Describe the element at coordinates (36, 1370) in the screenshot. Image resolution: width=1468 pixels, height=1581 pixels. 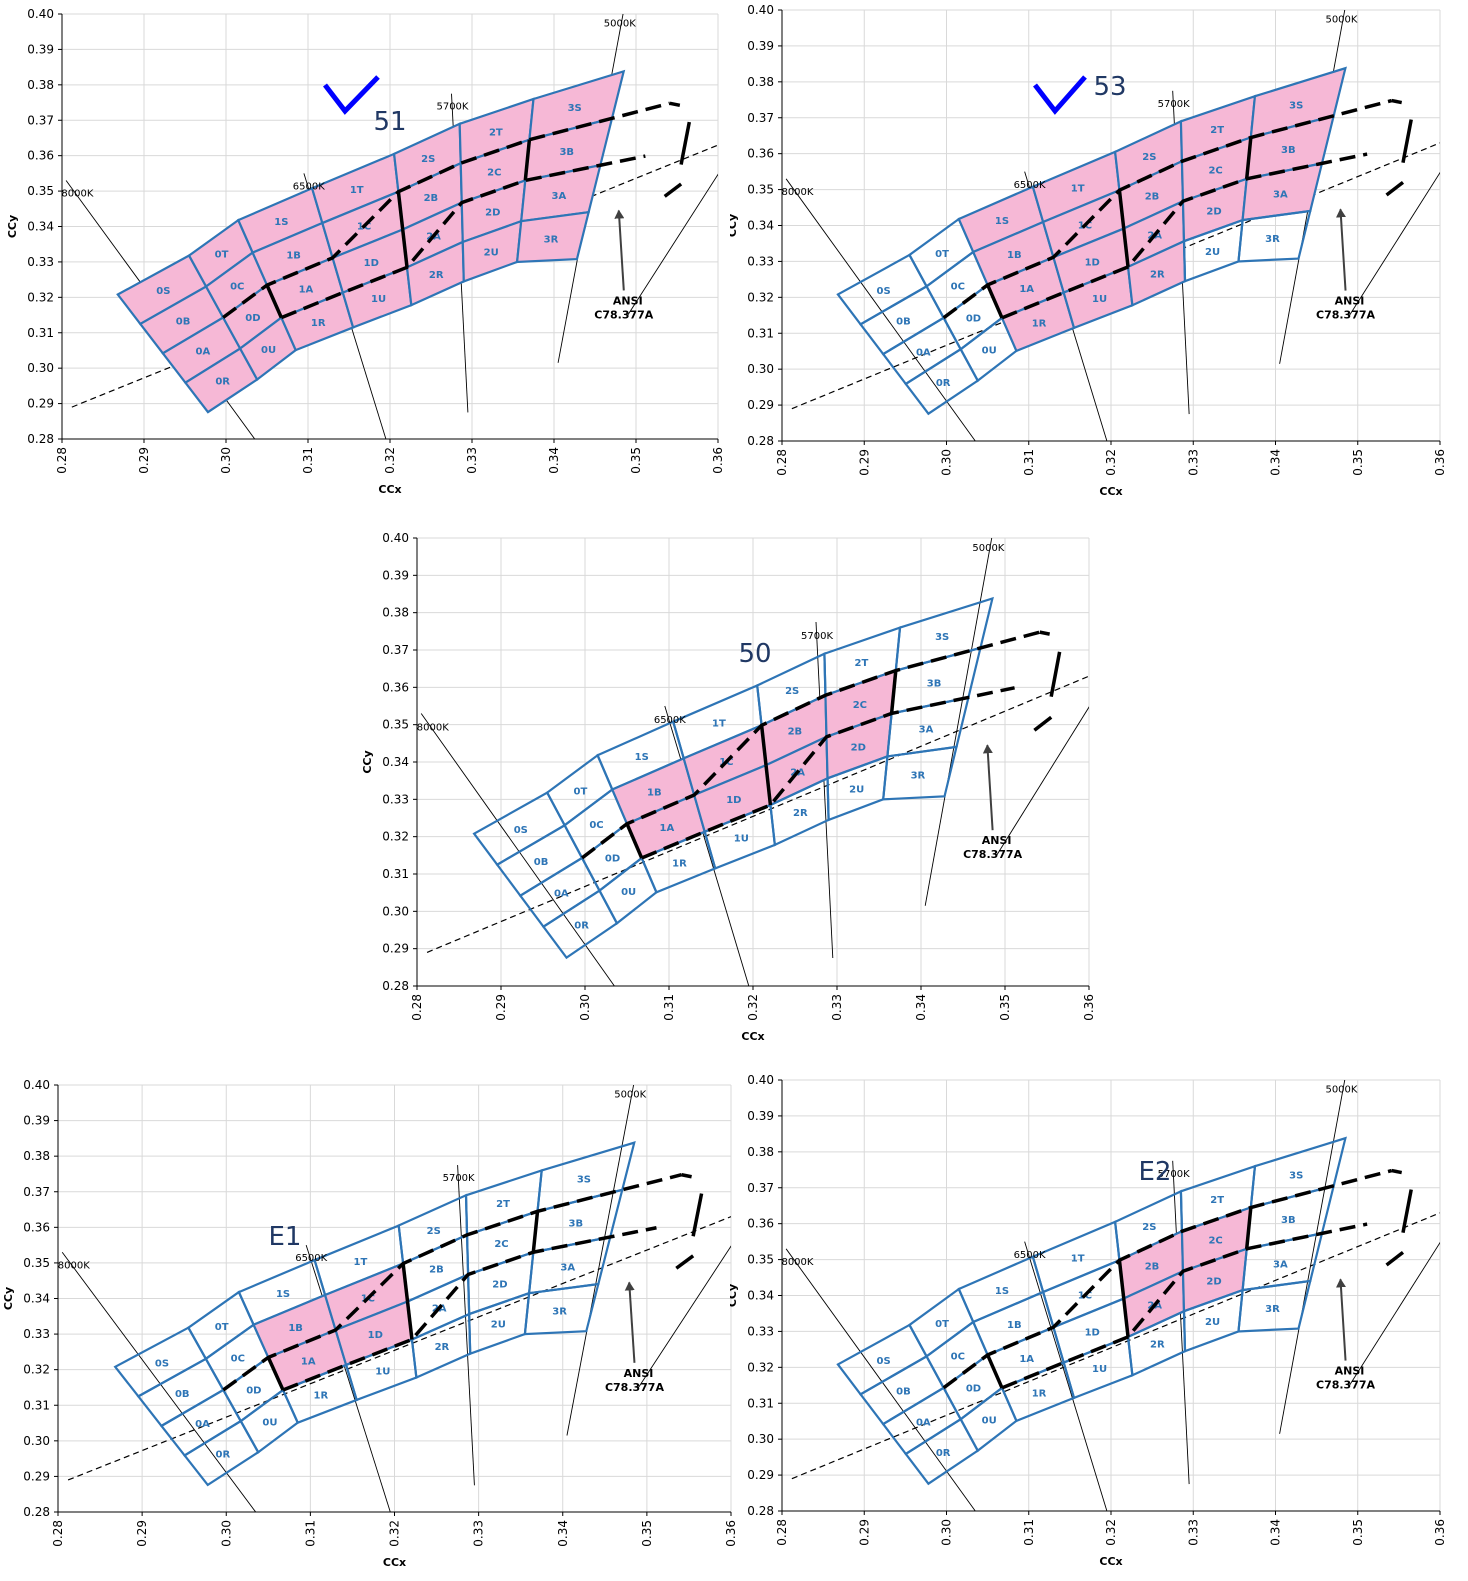
I see `y-tick-label: 0.32` at that location.